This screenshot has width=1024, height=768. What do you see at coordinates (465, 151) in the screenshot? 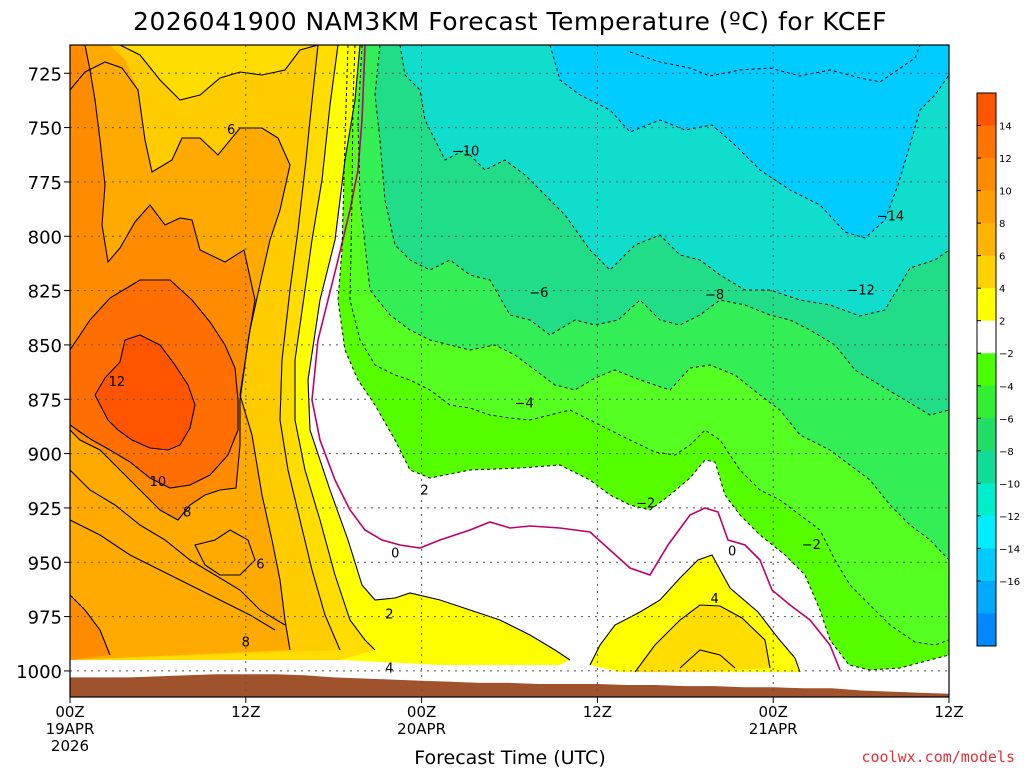
I see `contour-label: −10` at bounding box center [465, 151].